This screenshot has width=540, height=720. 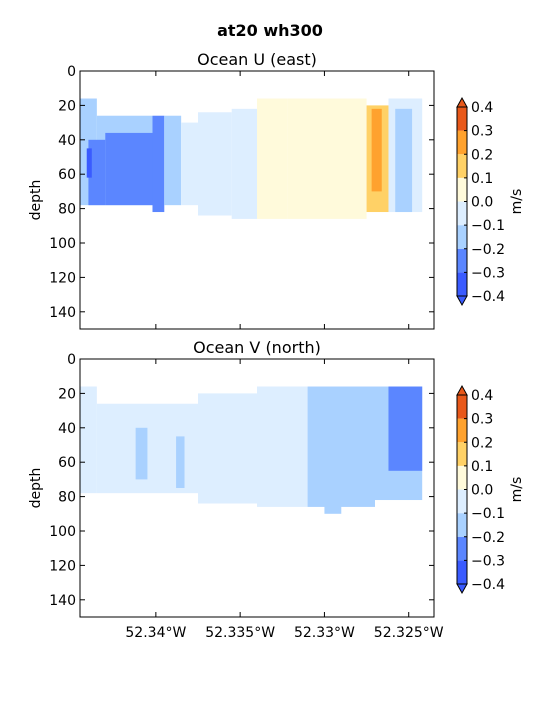 I want to click on panel-title: Ocean U (east), so click(x=257, y=59).